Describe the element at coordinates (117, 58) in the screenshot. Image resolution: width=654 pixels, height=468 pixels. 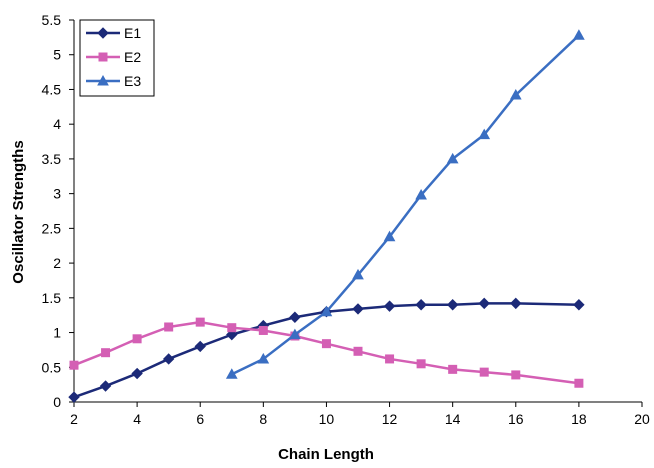
I see `legend: E1 E2 E3` at that location.